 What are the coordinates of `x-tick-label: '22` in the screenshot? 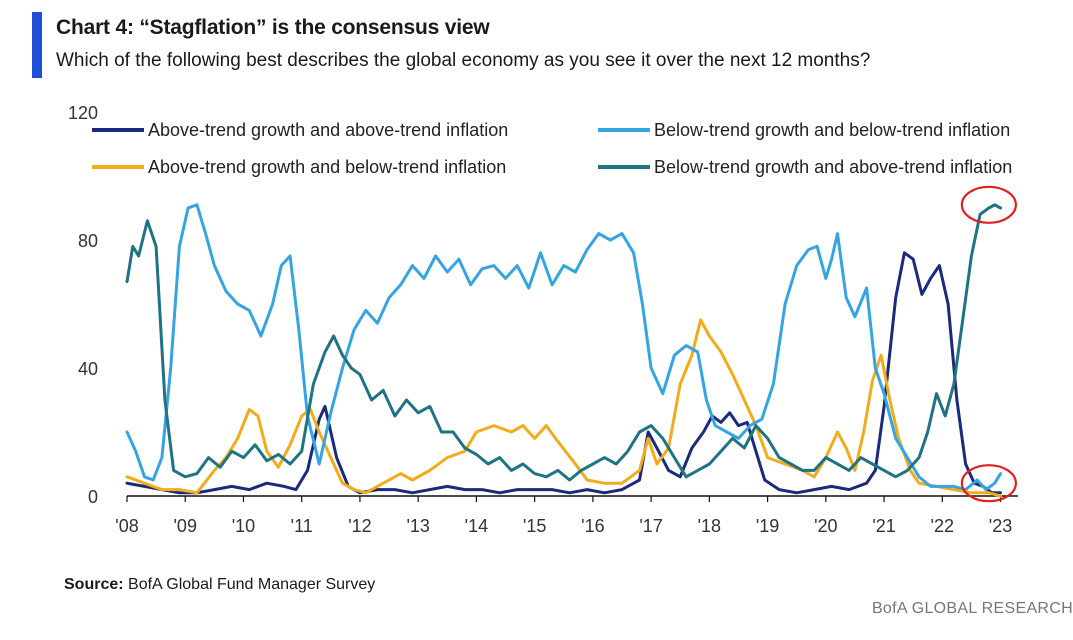 It's located at (942, 526).